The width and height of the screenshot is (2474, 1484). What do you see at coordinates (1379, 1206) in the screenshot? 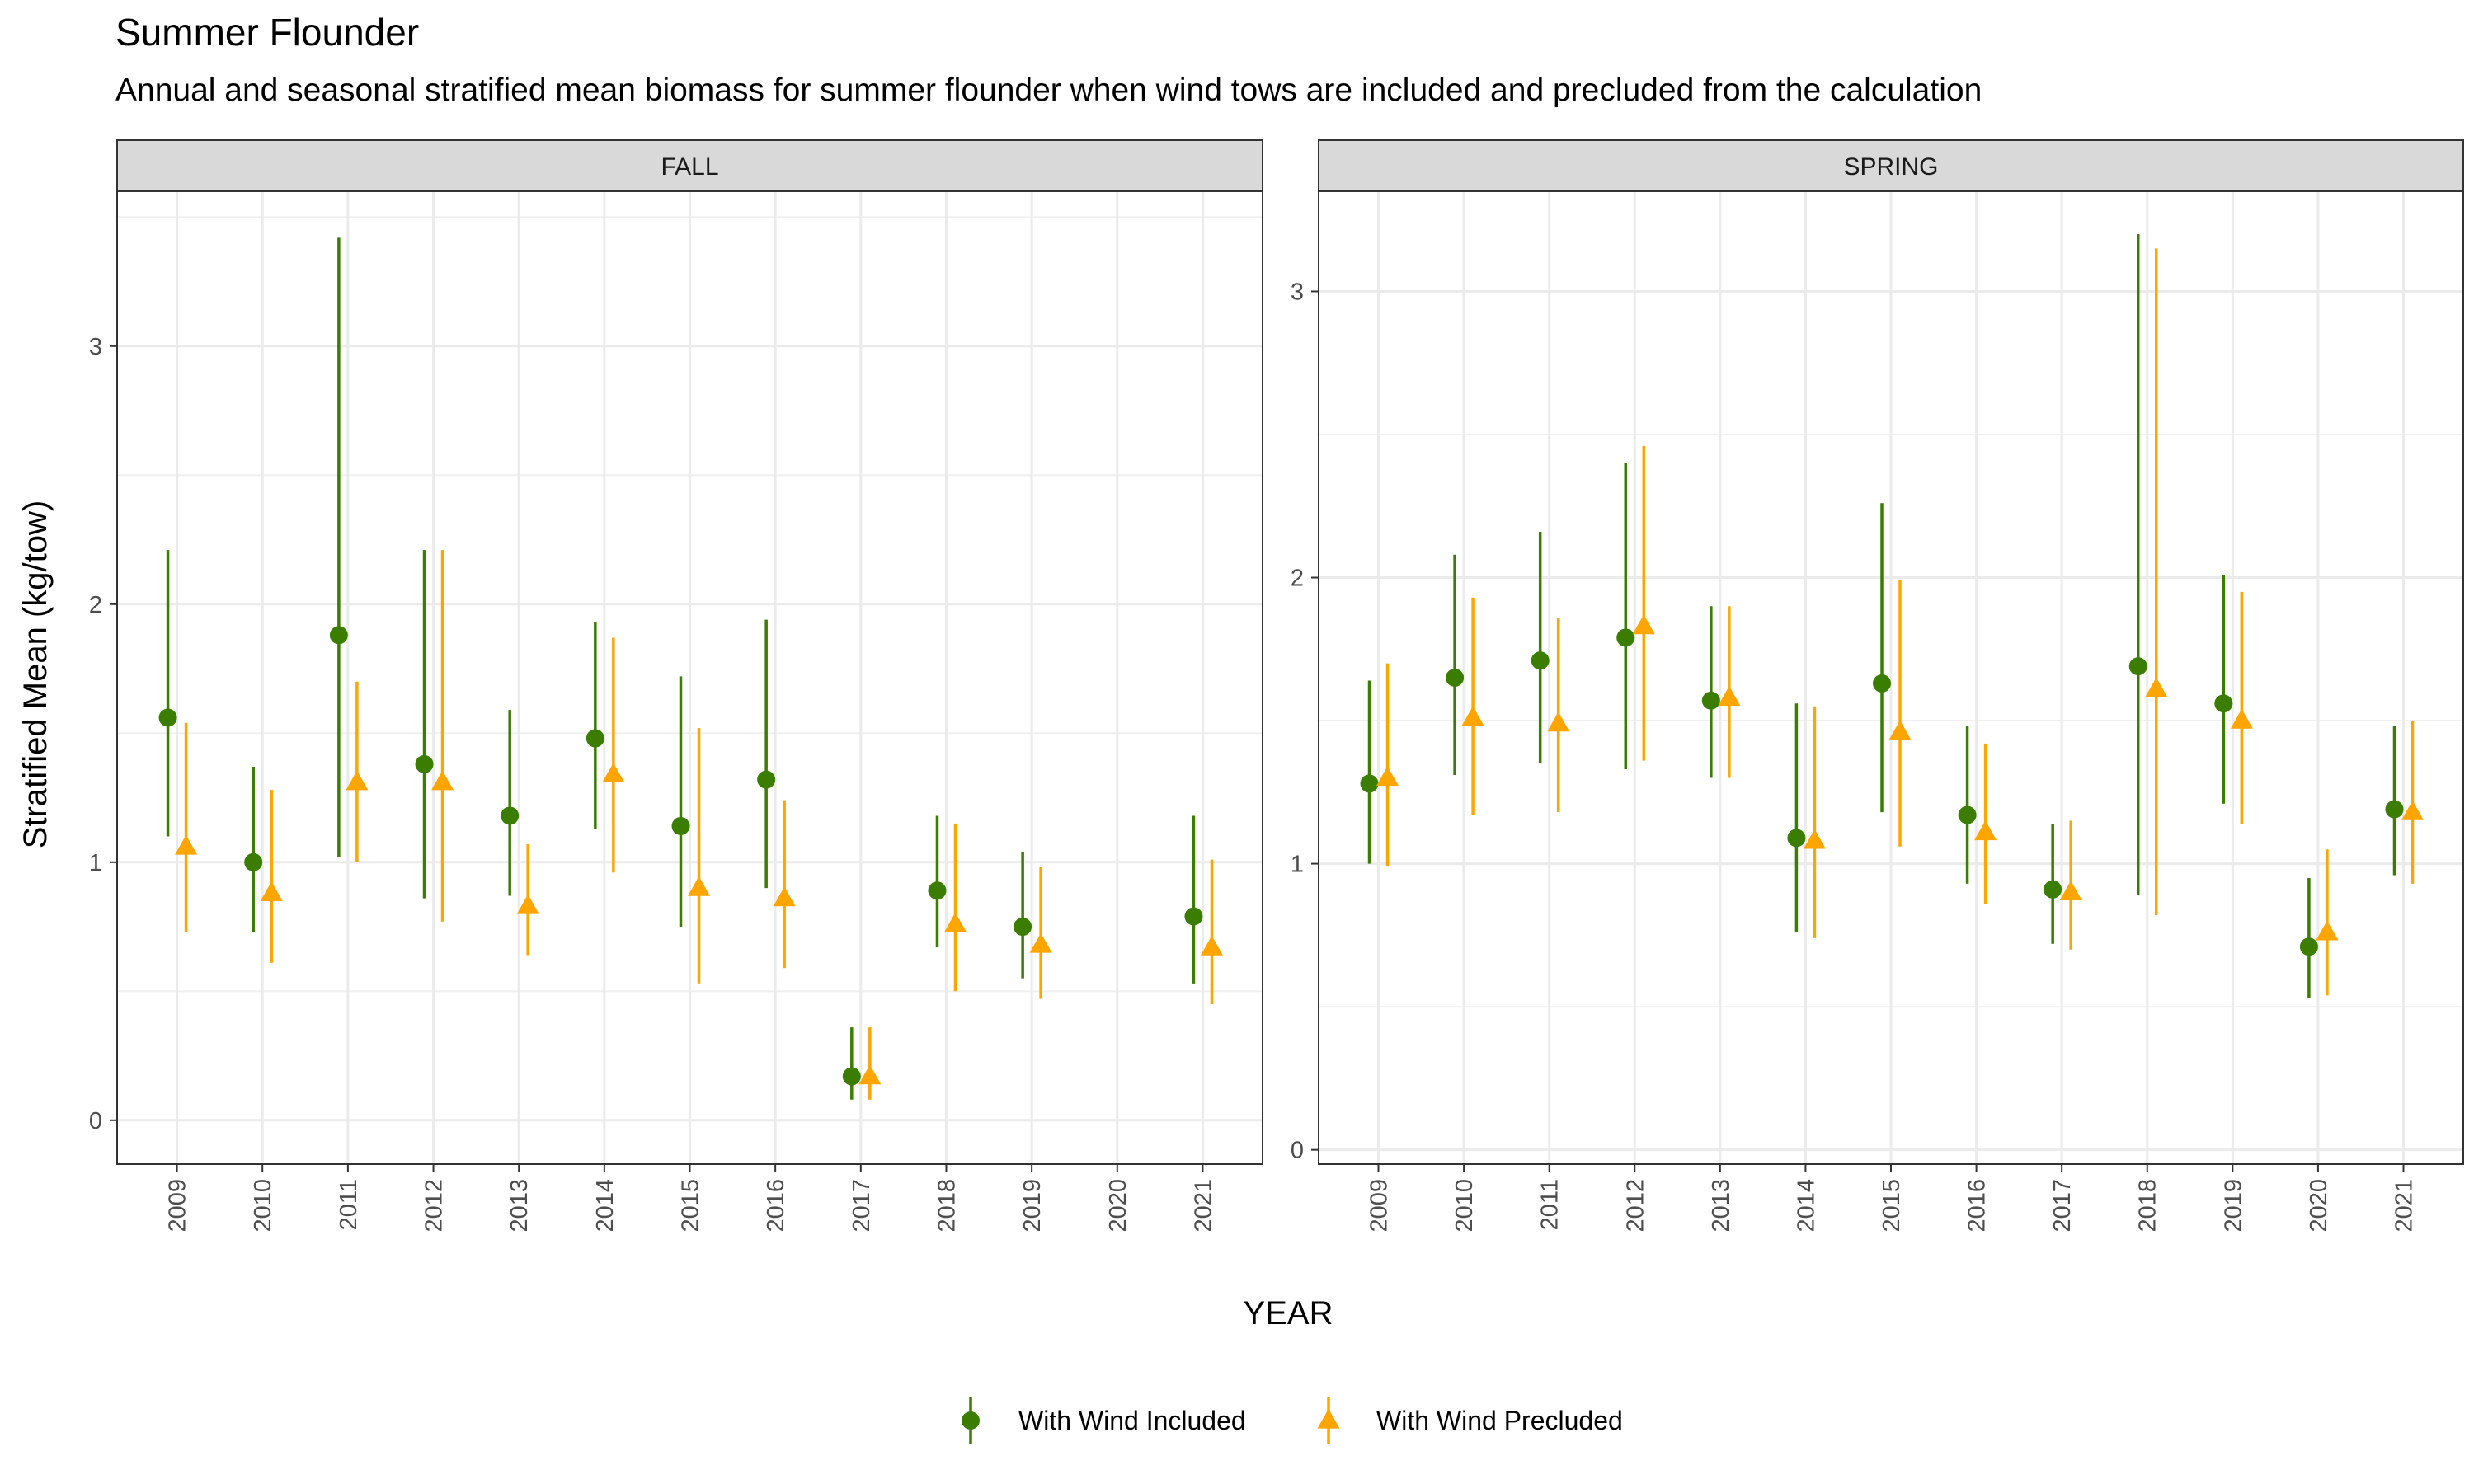
I see `x-tick-label: 2009` at bounding box center [1379, 1206].